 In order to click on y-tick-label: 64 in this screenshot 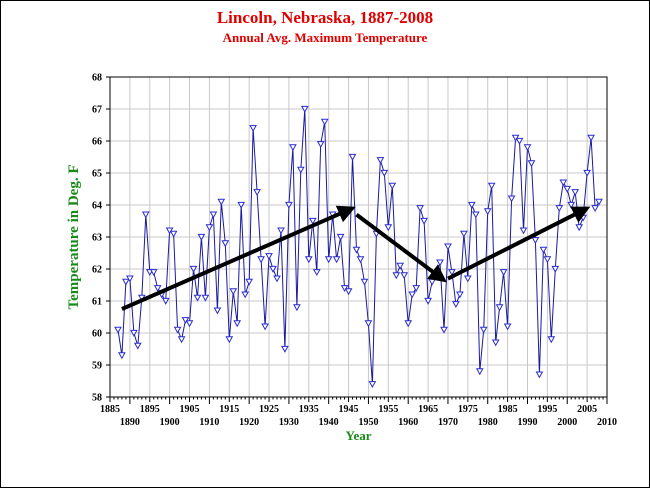, I will do `click(97, 206)`.